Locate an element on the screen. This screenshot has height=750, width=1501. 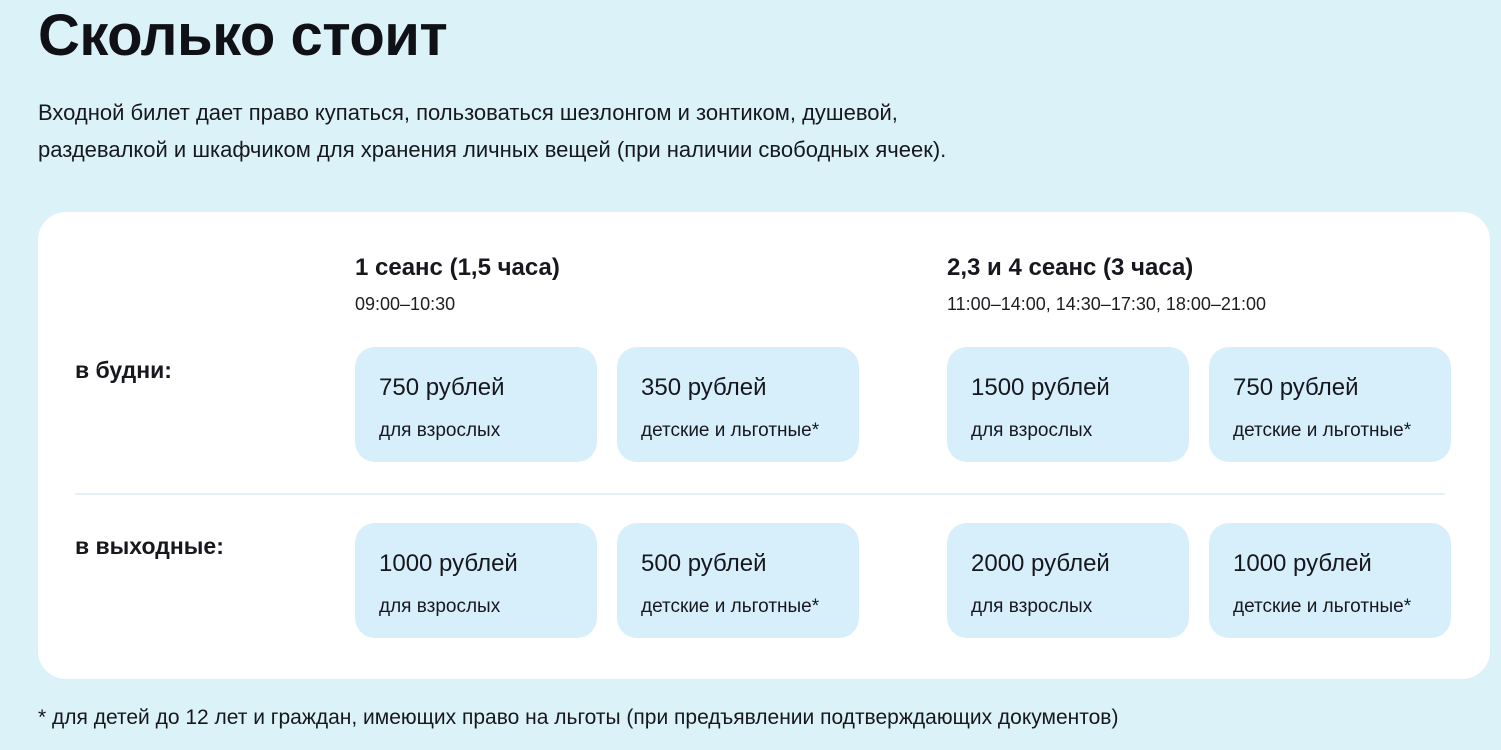
price-amount: 2000 рублей is located at coordinates (1040, 563).